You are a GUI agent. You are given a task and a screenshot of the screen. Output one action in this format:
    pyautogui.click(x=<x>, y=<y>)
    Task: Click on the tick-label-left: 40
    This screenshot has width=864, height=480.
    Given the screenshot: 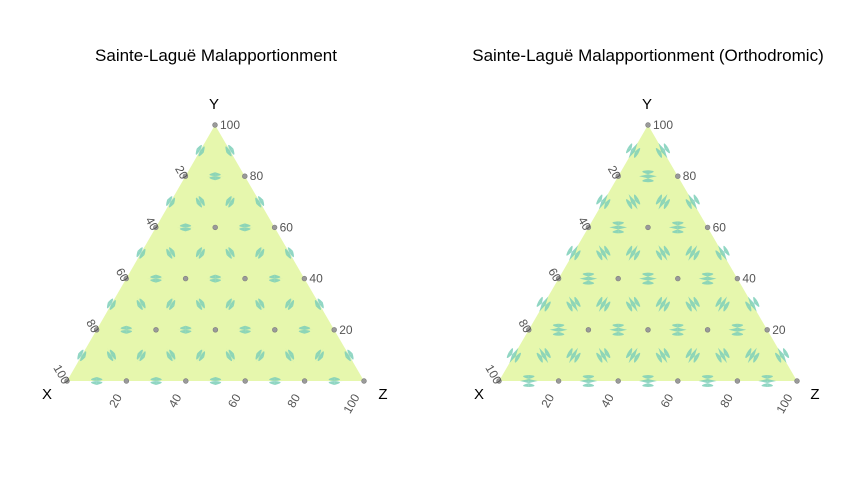 What is the action you would take?
    pyautogui.click(x=152, y=223)
    